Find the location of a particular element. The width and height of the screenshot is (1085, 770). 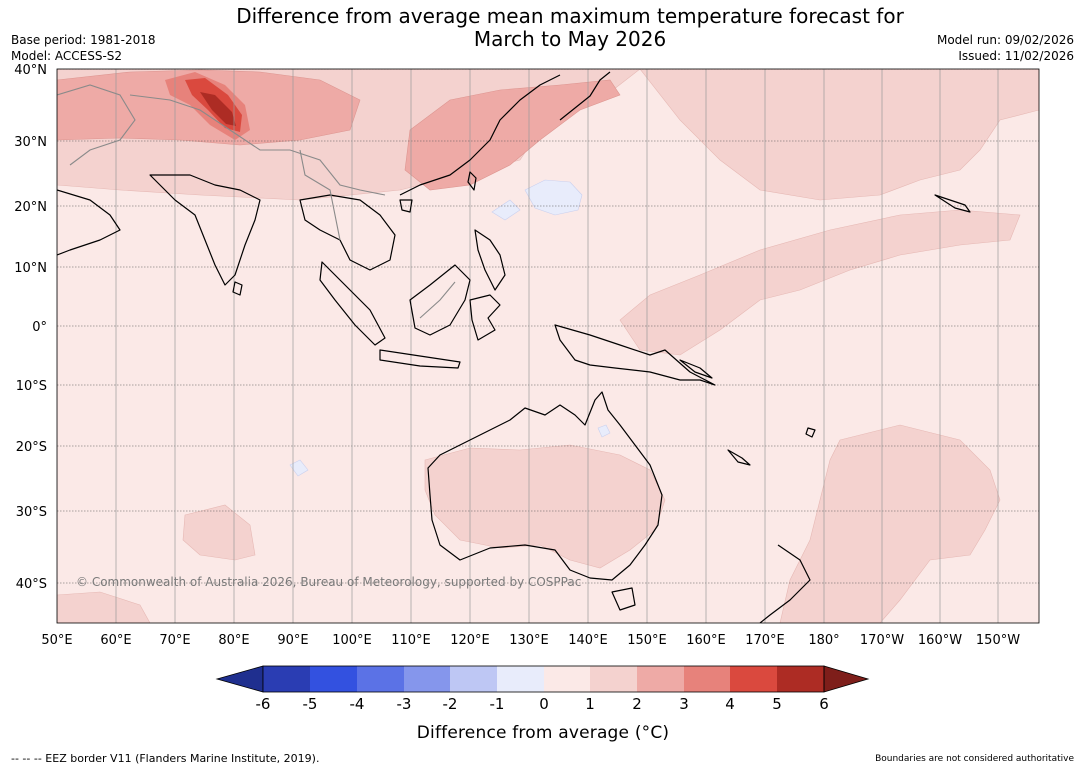

colorbar-tick-labels: -6 -5 -4 -3 -2 -1 0 1 2 3 4 5 6 is located at coordinates (542, 704).